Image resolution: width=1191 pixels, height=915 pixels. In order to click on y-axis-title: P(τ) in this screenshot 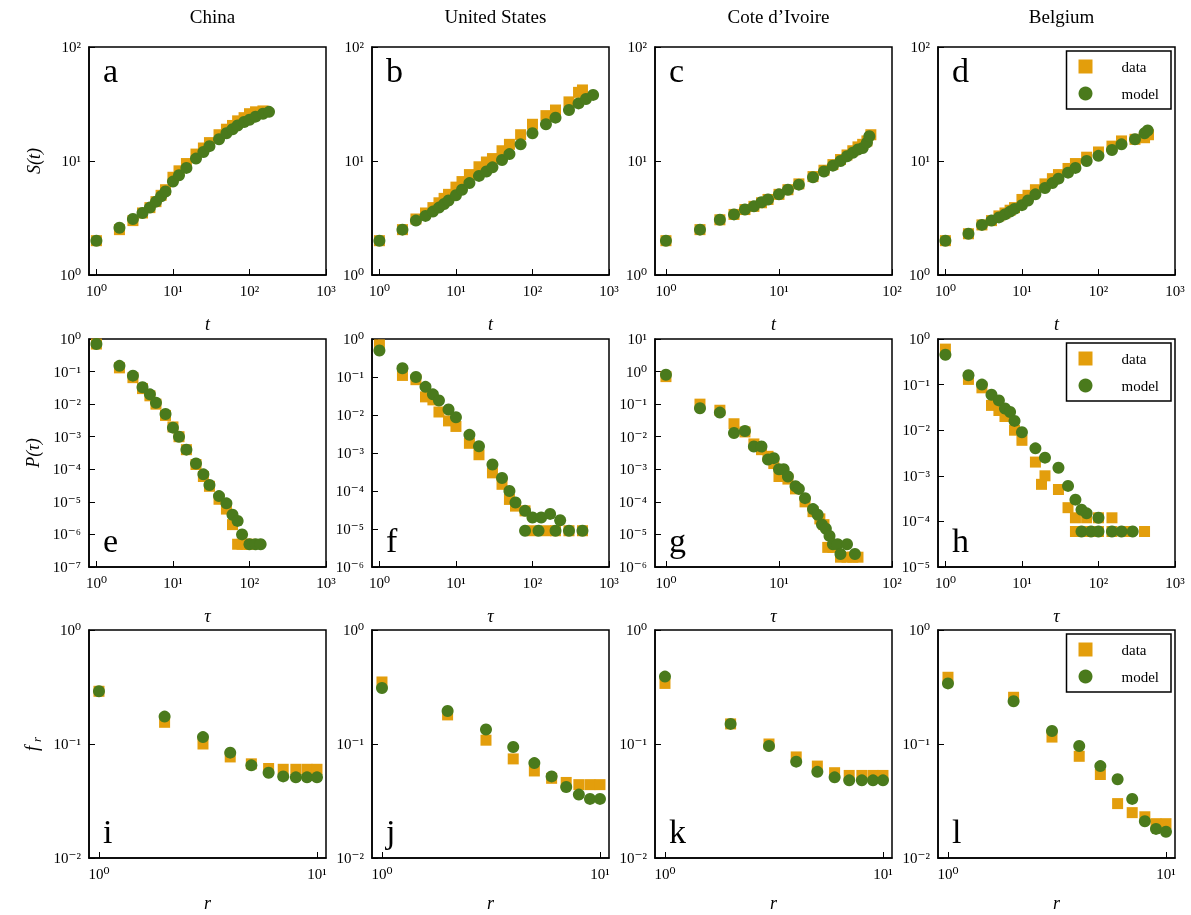, I will do `click(33, 453)`.